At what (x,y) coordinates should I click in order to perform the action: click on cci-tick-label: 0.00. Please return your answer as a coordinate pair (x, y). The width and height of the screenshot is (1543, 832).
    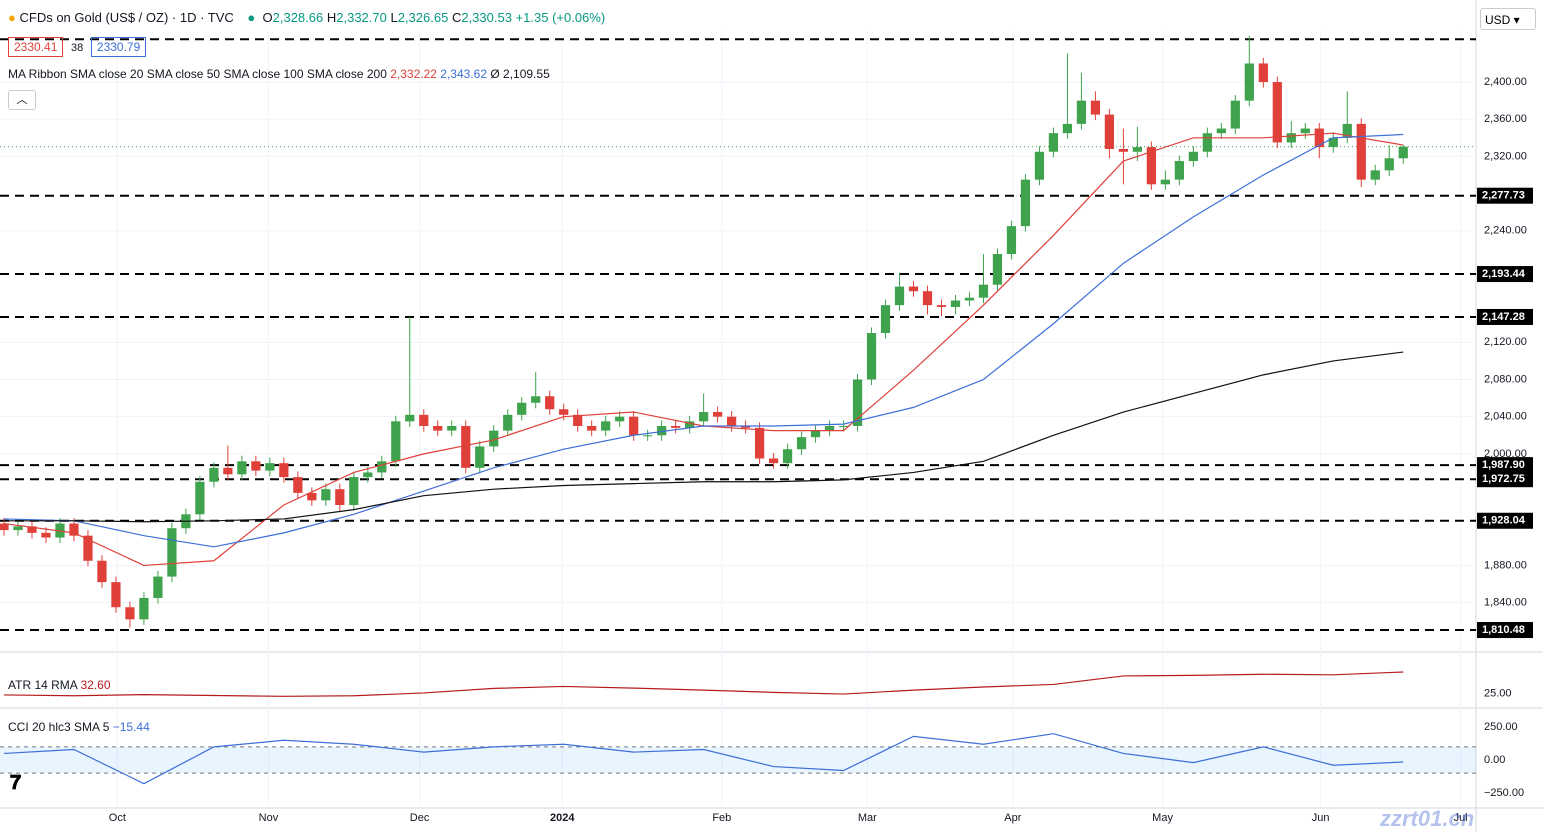
    Looking at the image, I should click on (1494, 760).